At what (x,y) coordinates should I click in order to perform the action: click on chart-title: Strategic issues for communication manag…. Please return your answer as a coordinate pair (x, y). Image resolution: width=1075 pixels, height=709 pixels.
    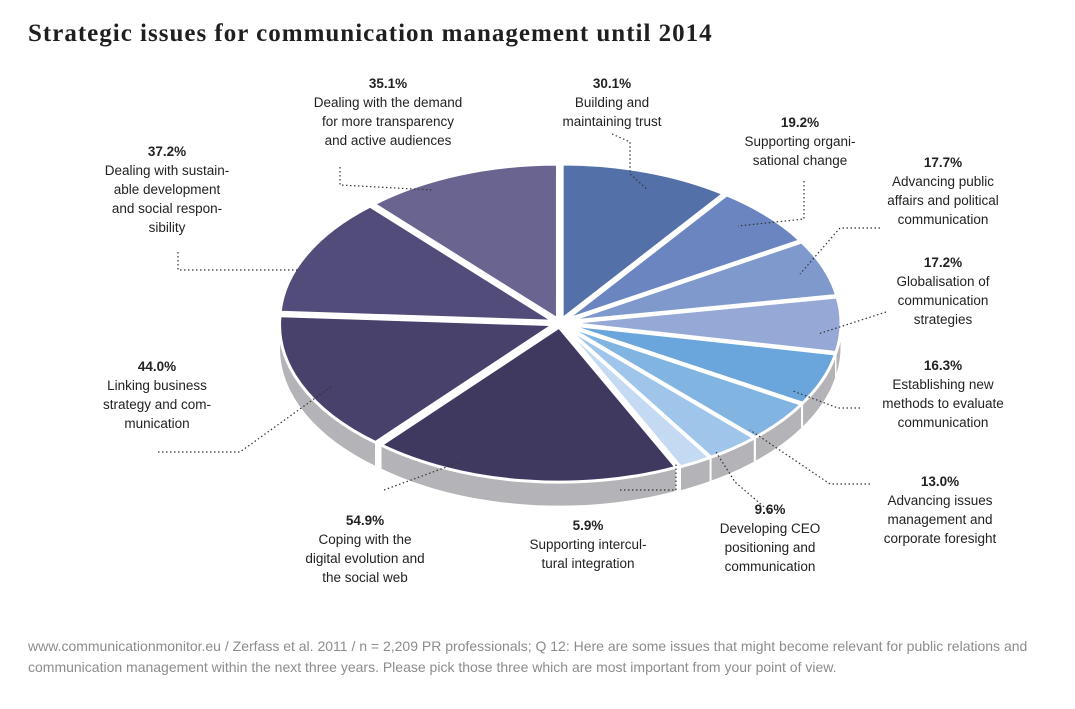
    Looking at the image, I should click on (370, 33).